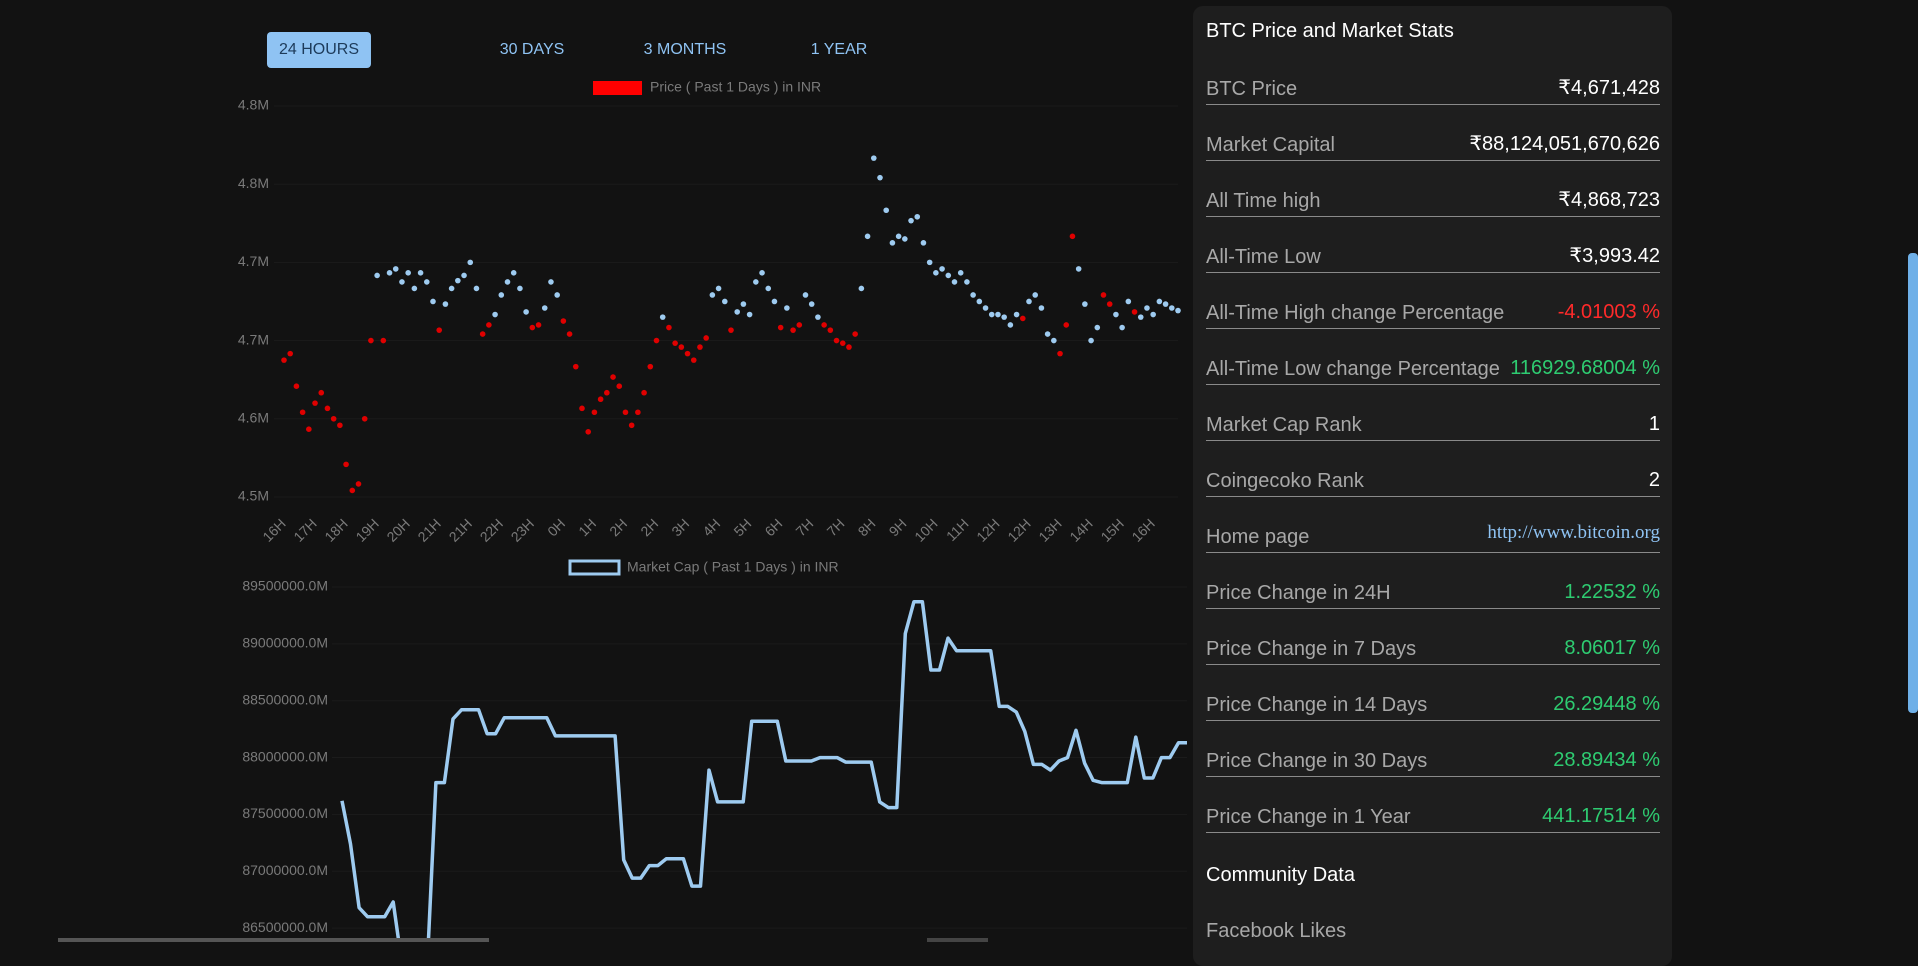 This screenshot has width=1918, height=966. What do you see at coordinates (1433, 255) in the screenshot?
I see `stat-row: All-Time Low ₹3,993.42` at bounding box center [1433, 255].